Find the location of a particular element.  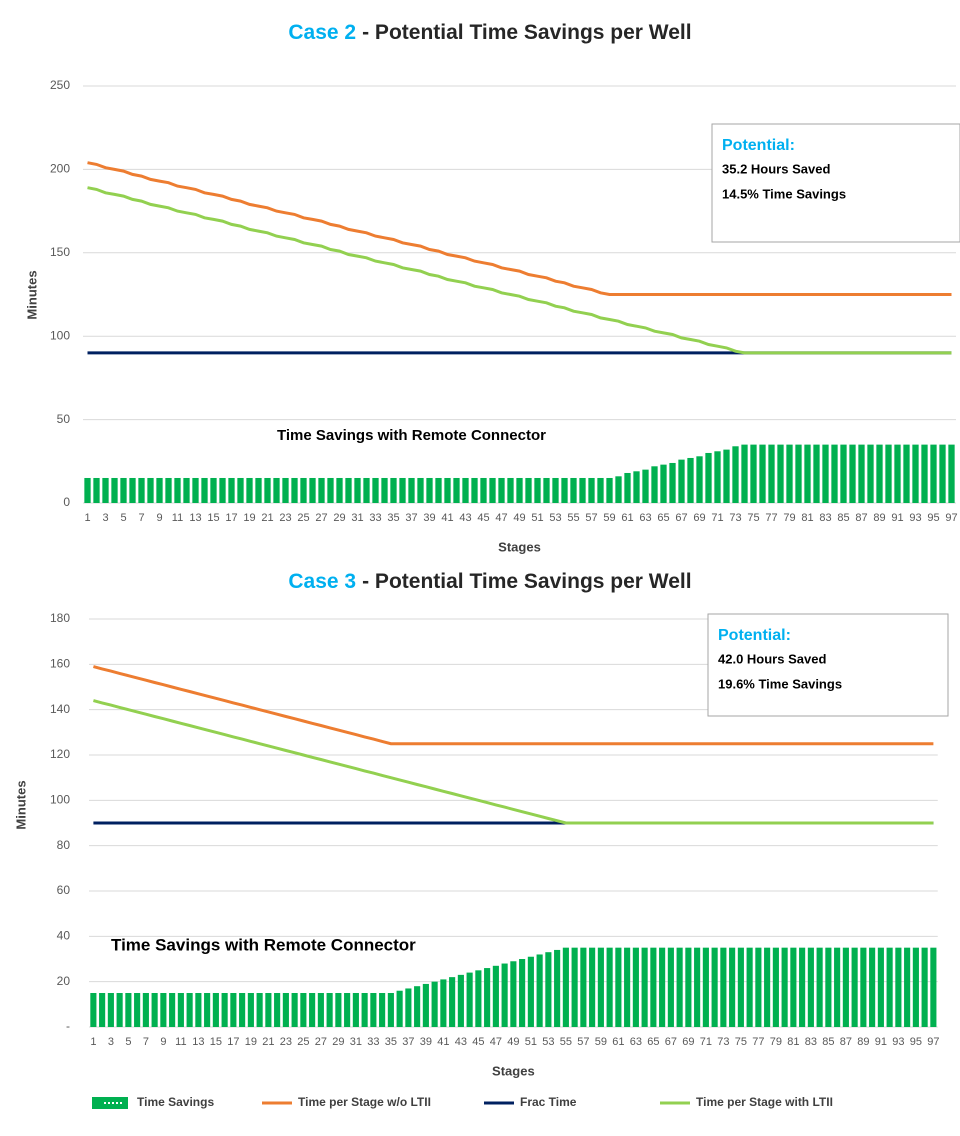

x-tick-label: 19 is located at coordinates (249, 518).